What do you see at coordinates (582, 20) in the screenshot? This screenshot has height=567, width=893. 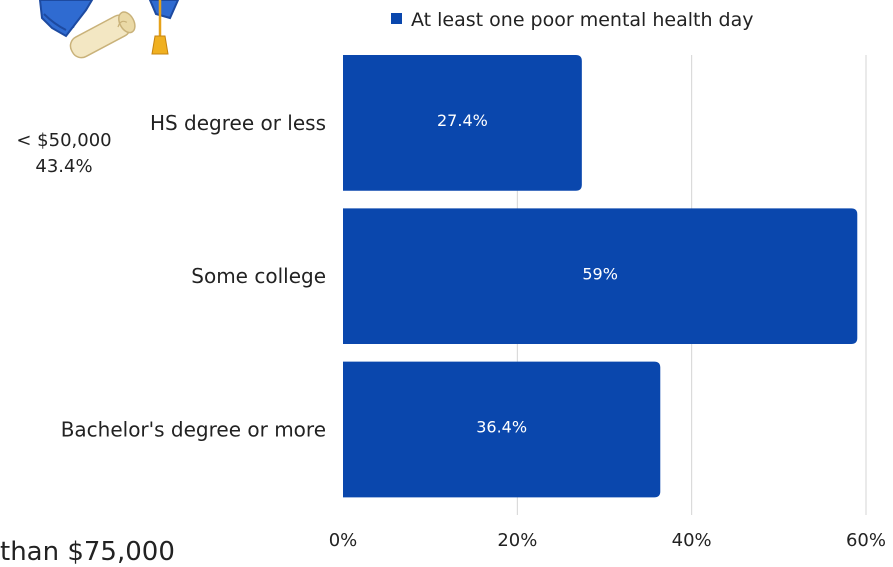 I see `legend-label: At least one poor mental health day` at bounding box center [582, 20].